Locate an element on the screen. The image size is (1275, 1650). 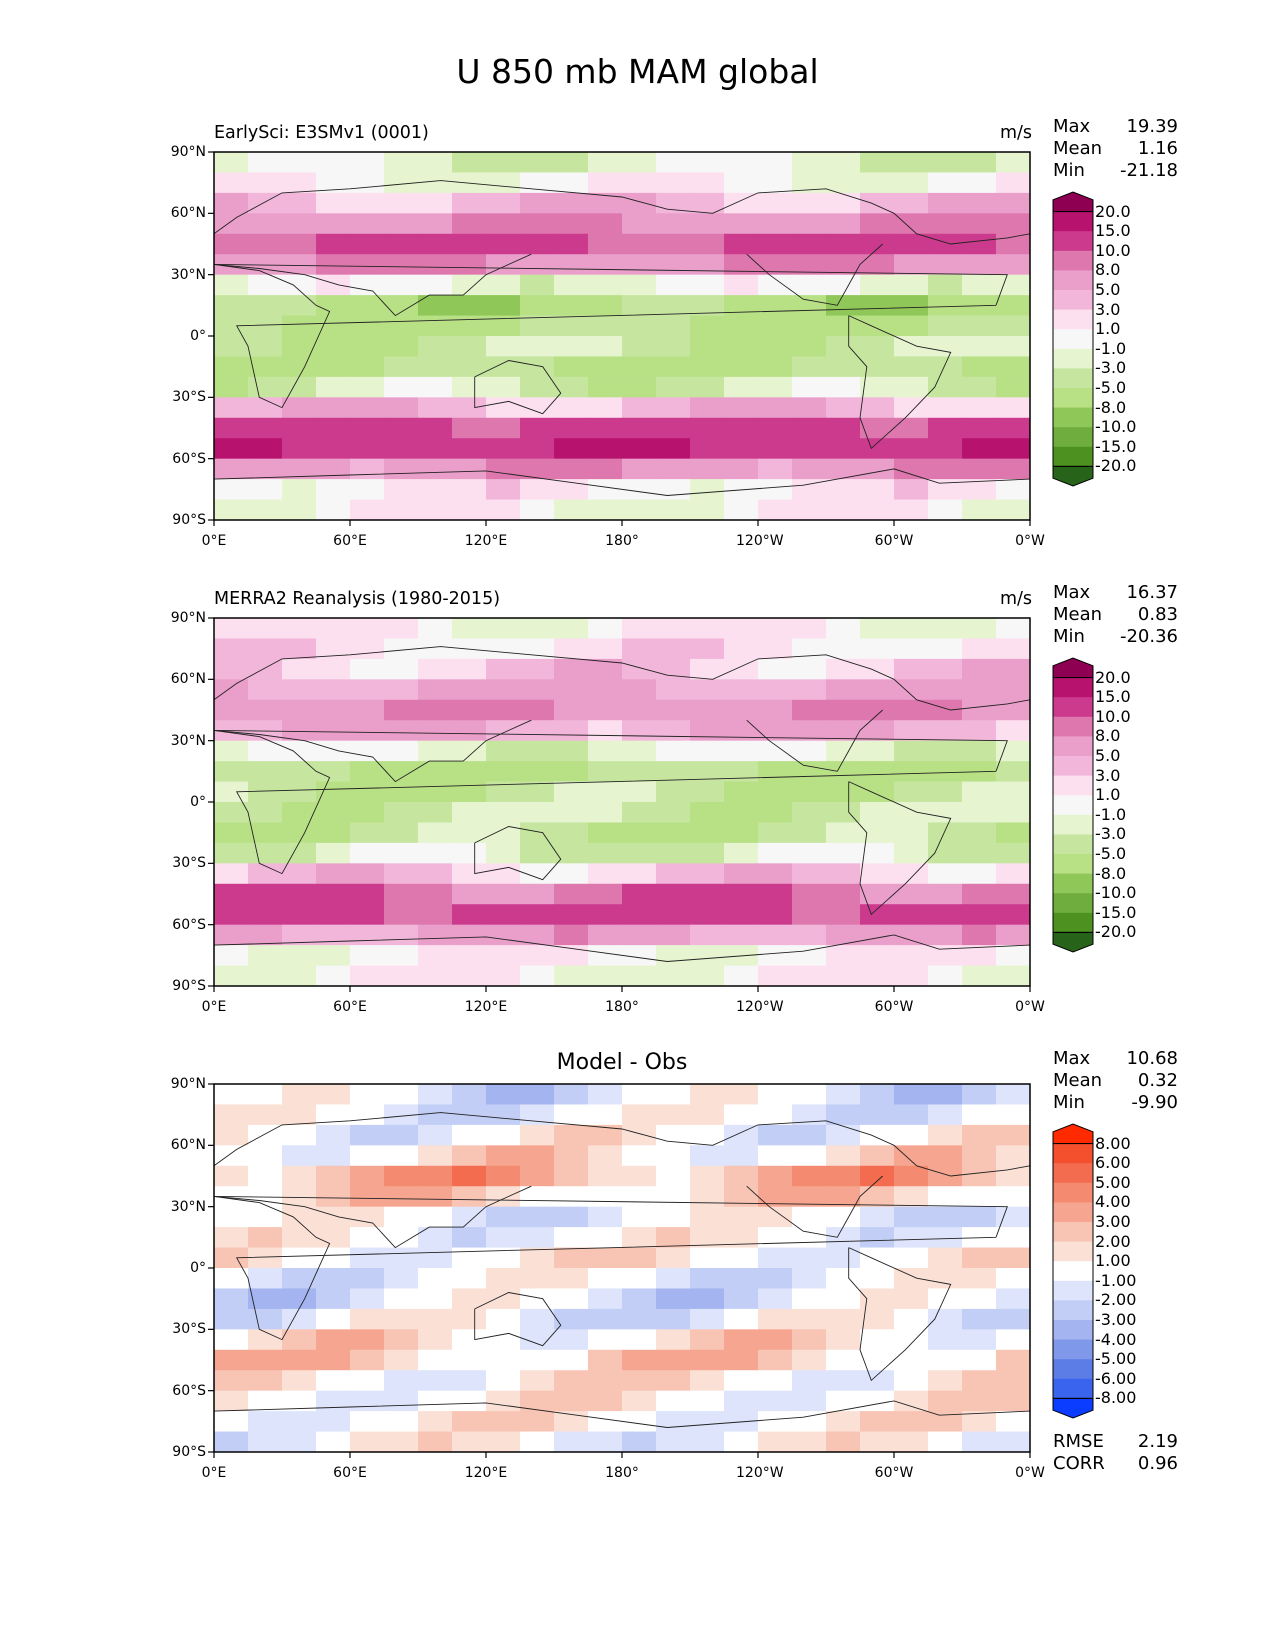
x-tick-label: 60°E is located at coordinates (350, 1007).